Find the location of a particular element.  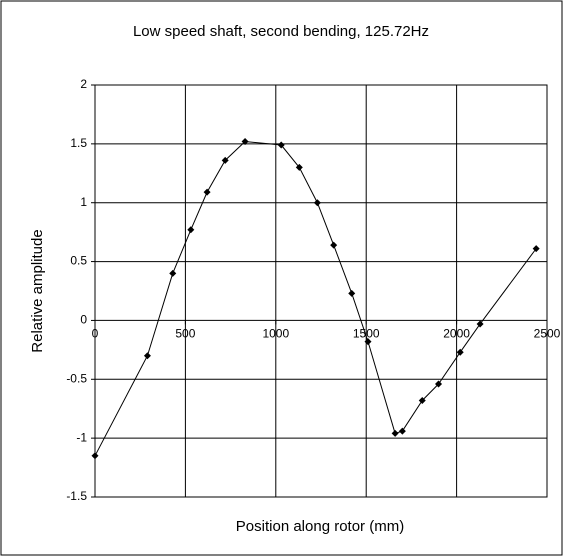

y-tick-label: 2 is located at coordinates (83, 84).